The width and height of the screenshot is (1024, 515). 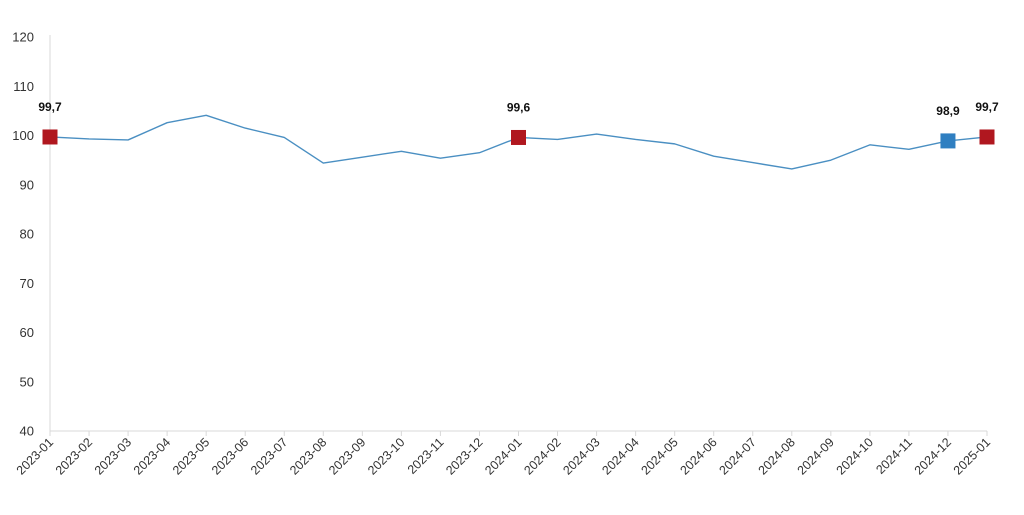 What do you see at coordinates (972, 456) in the screenshot?
I see `x-tick-label: 2025-01` at bounding box center [972, 456].